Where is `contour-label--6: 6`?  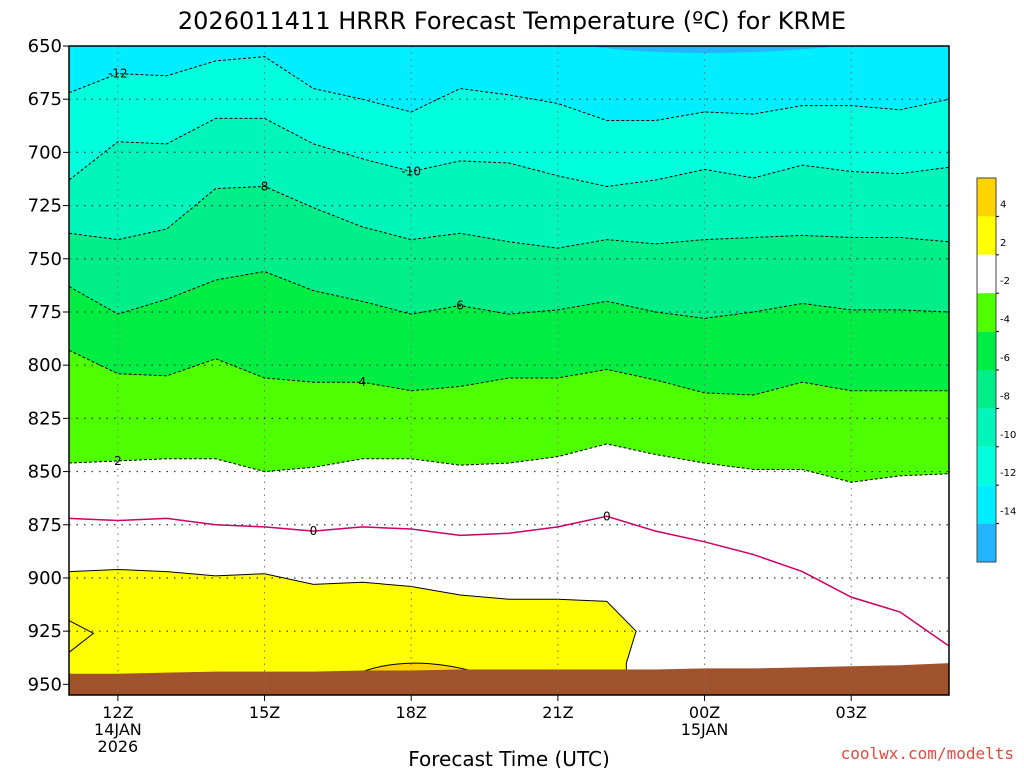 contour-label--6: 6 is located at coordinates (460, 306).